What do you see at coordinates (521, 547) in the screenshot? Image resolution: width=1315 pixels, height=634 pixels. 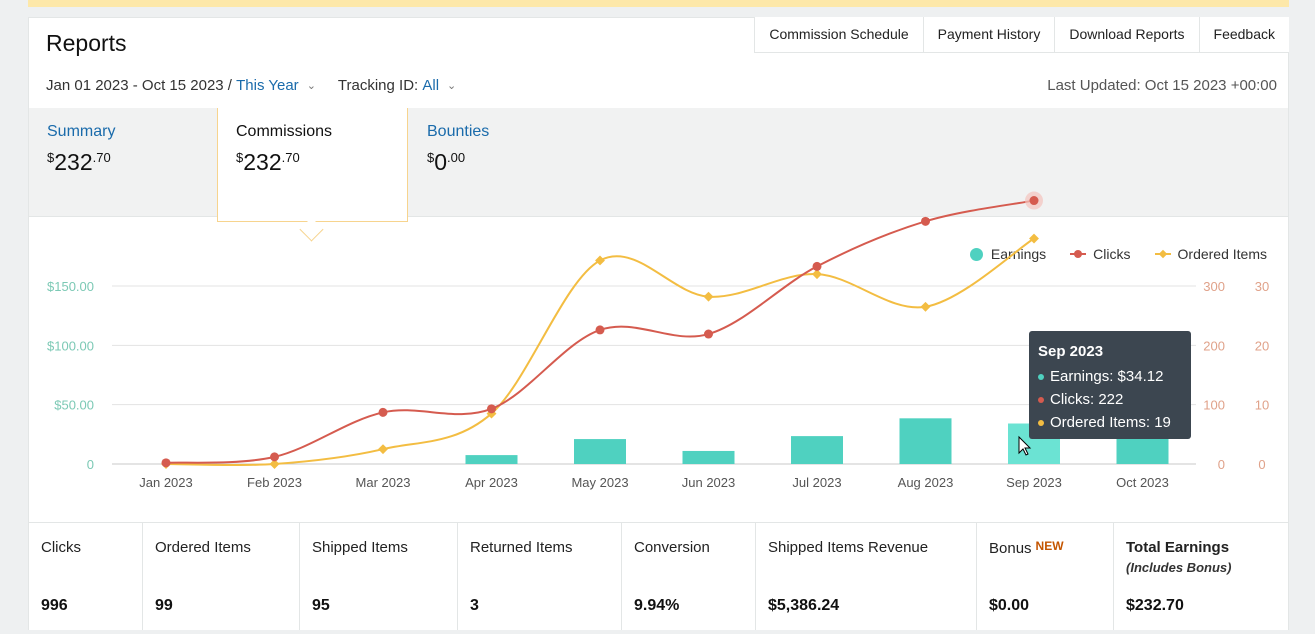 I see `stat-label: Returned Items` at bounding box center [521, 547].